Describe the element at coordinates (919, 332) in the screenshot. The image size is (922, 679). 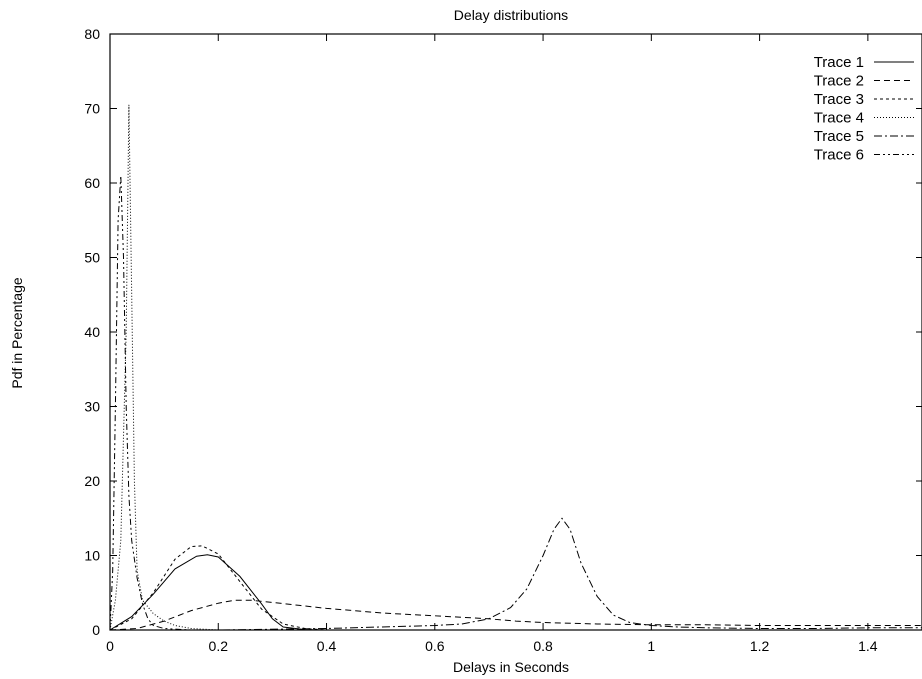
I see `right-axis-ticks` at that location.